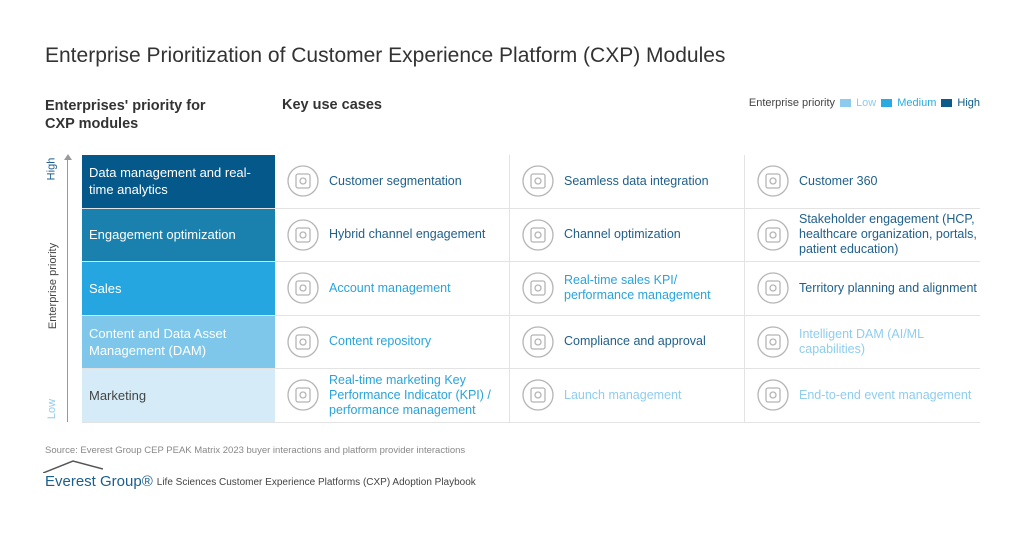 The width and height of the screenshot is (1024, 536). Describe the element at coordinates (67, 290) in the screenshot. I see `priority-axis` at that location.